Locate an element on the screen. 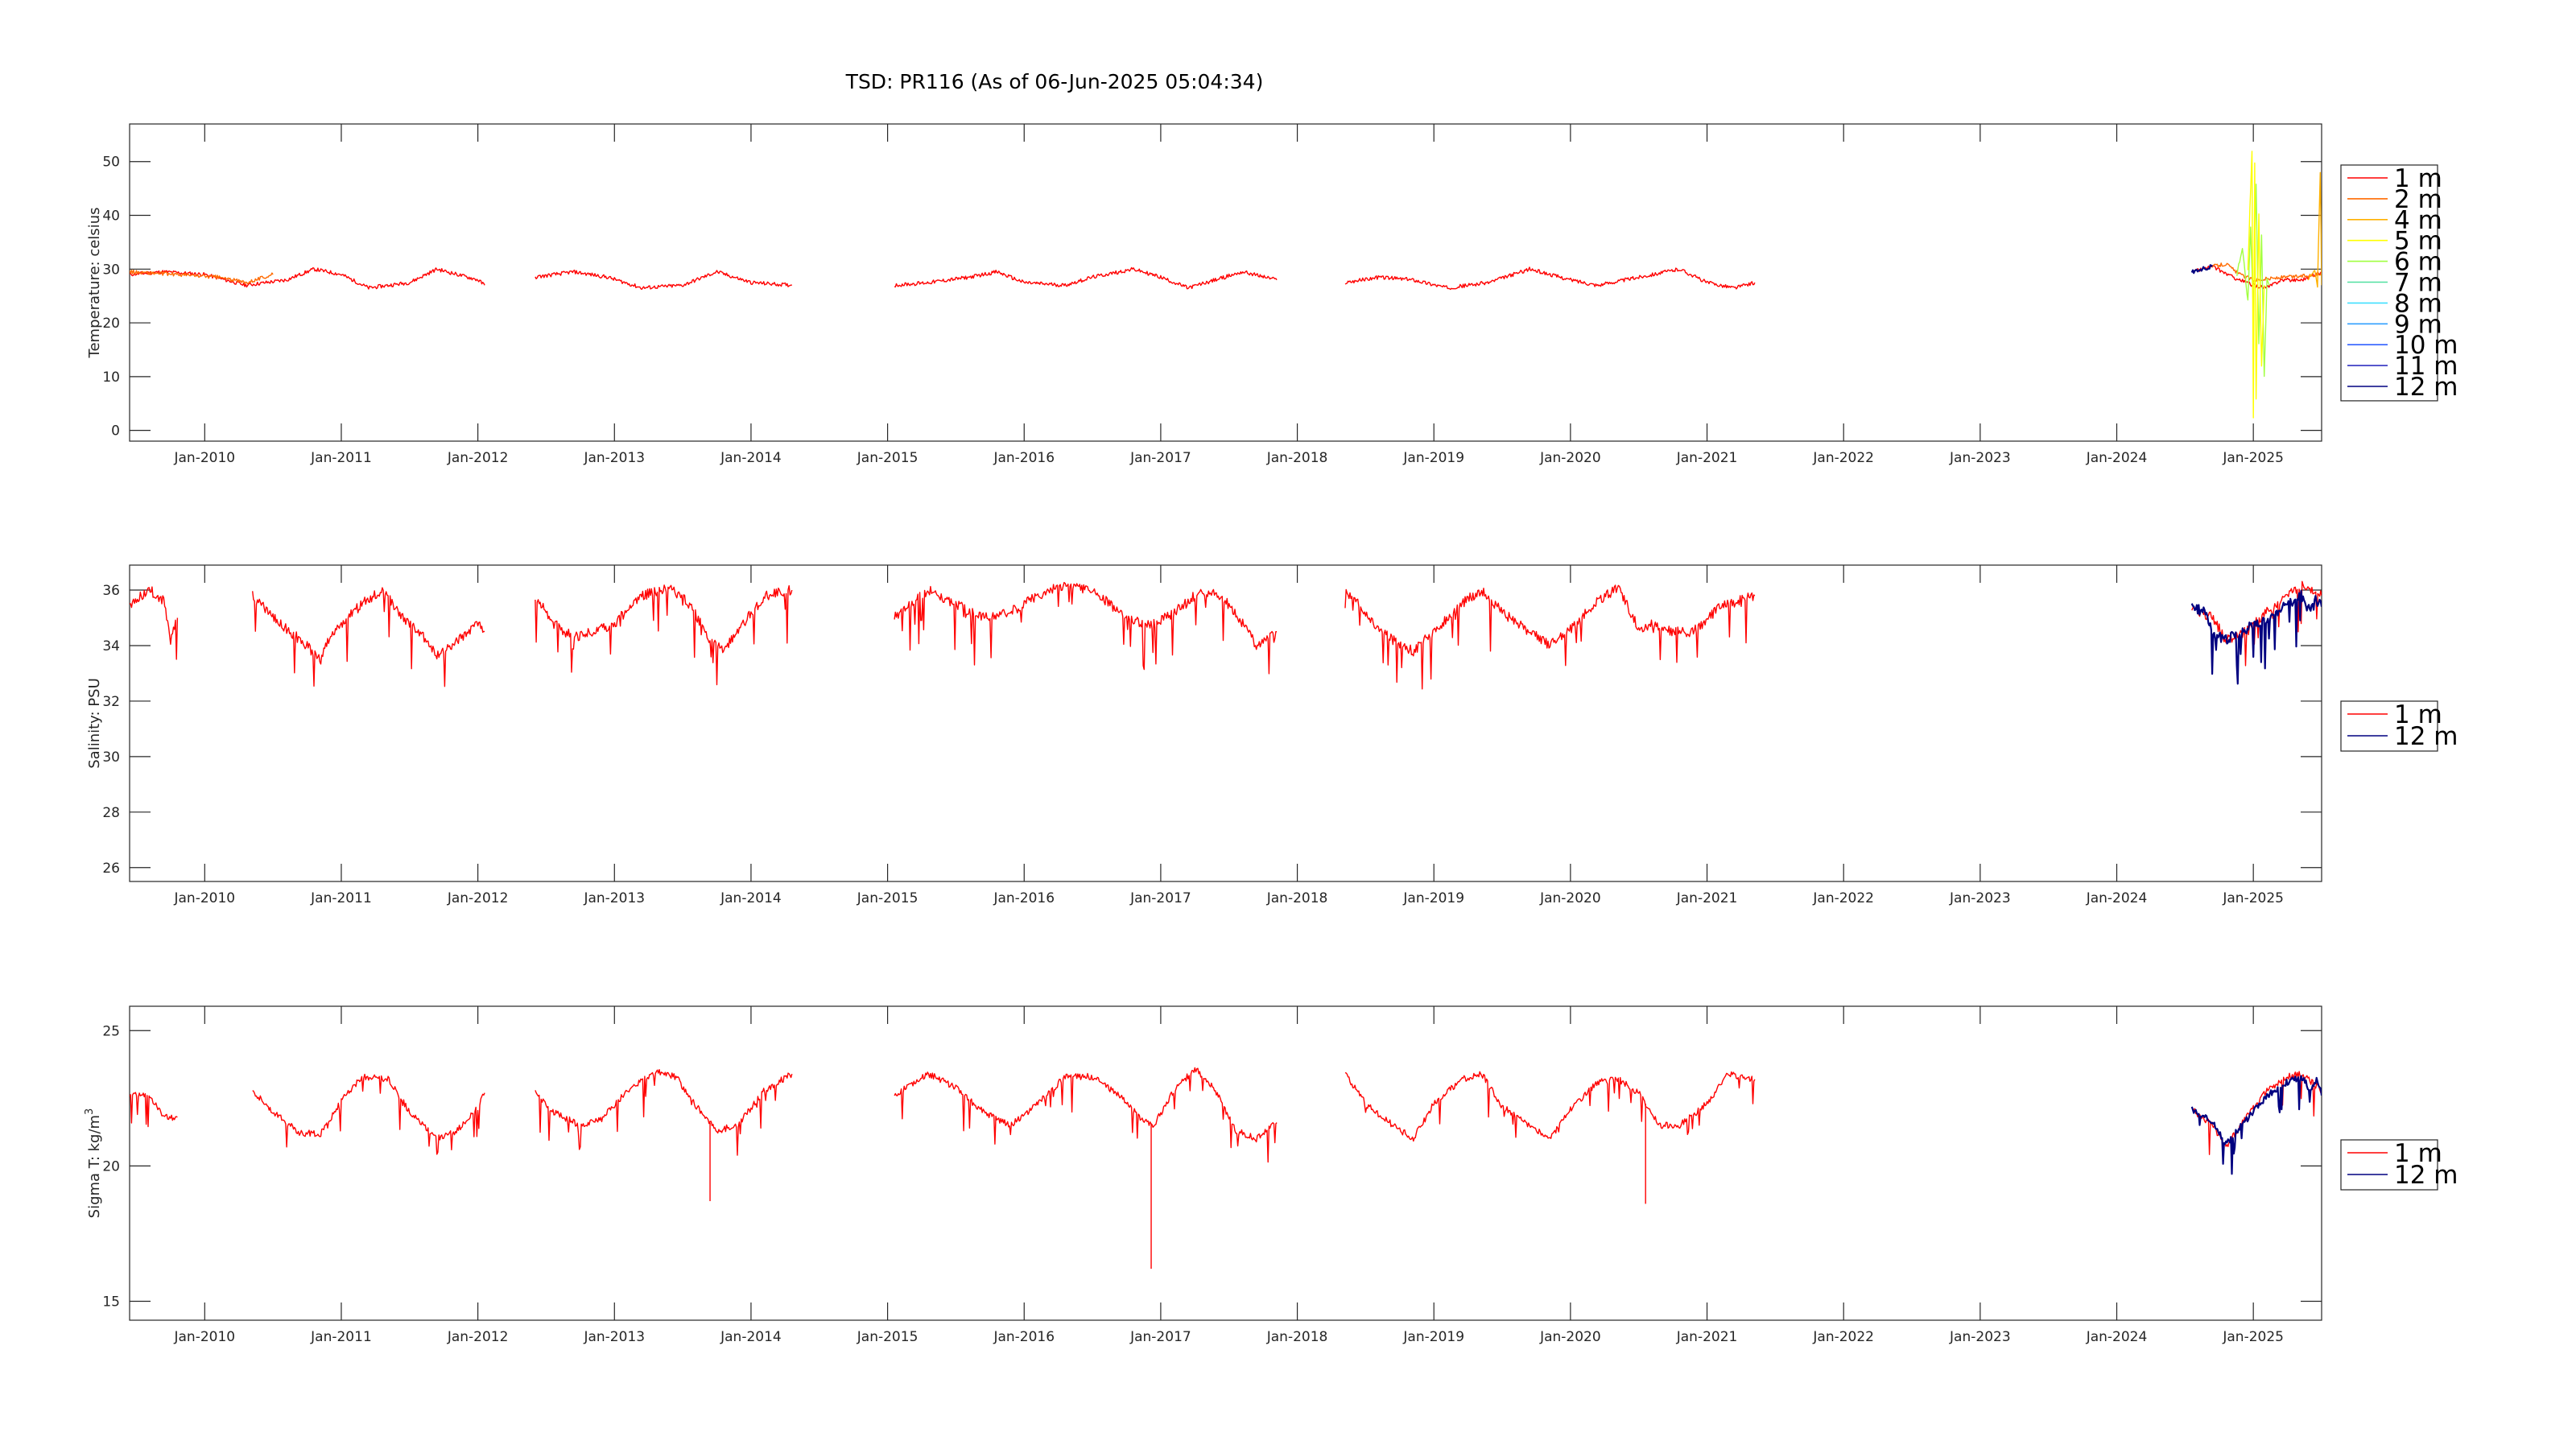 The image size is (2576, 1449). legend-salinity: 1 m12 m is located at coordinates (2399, 726).